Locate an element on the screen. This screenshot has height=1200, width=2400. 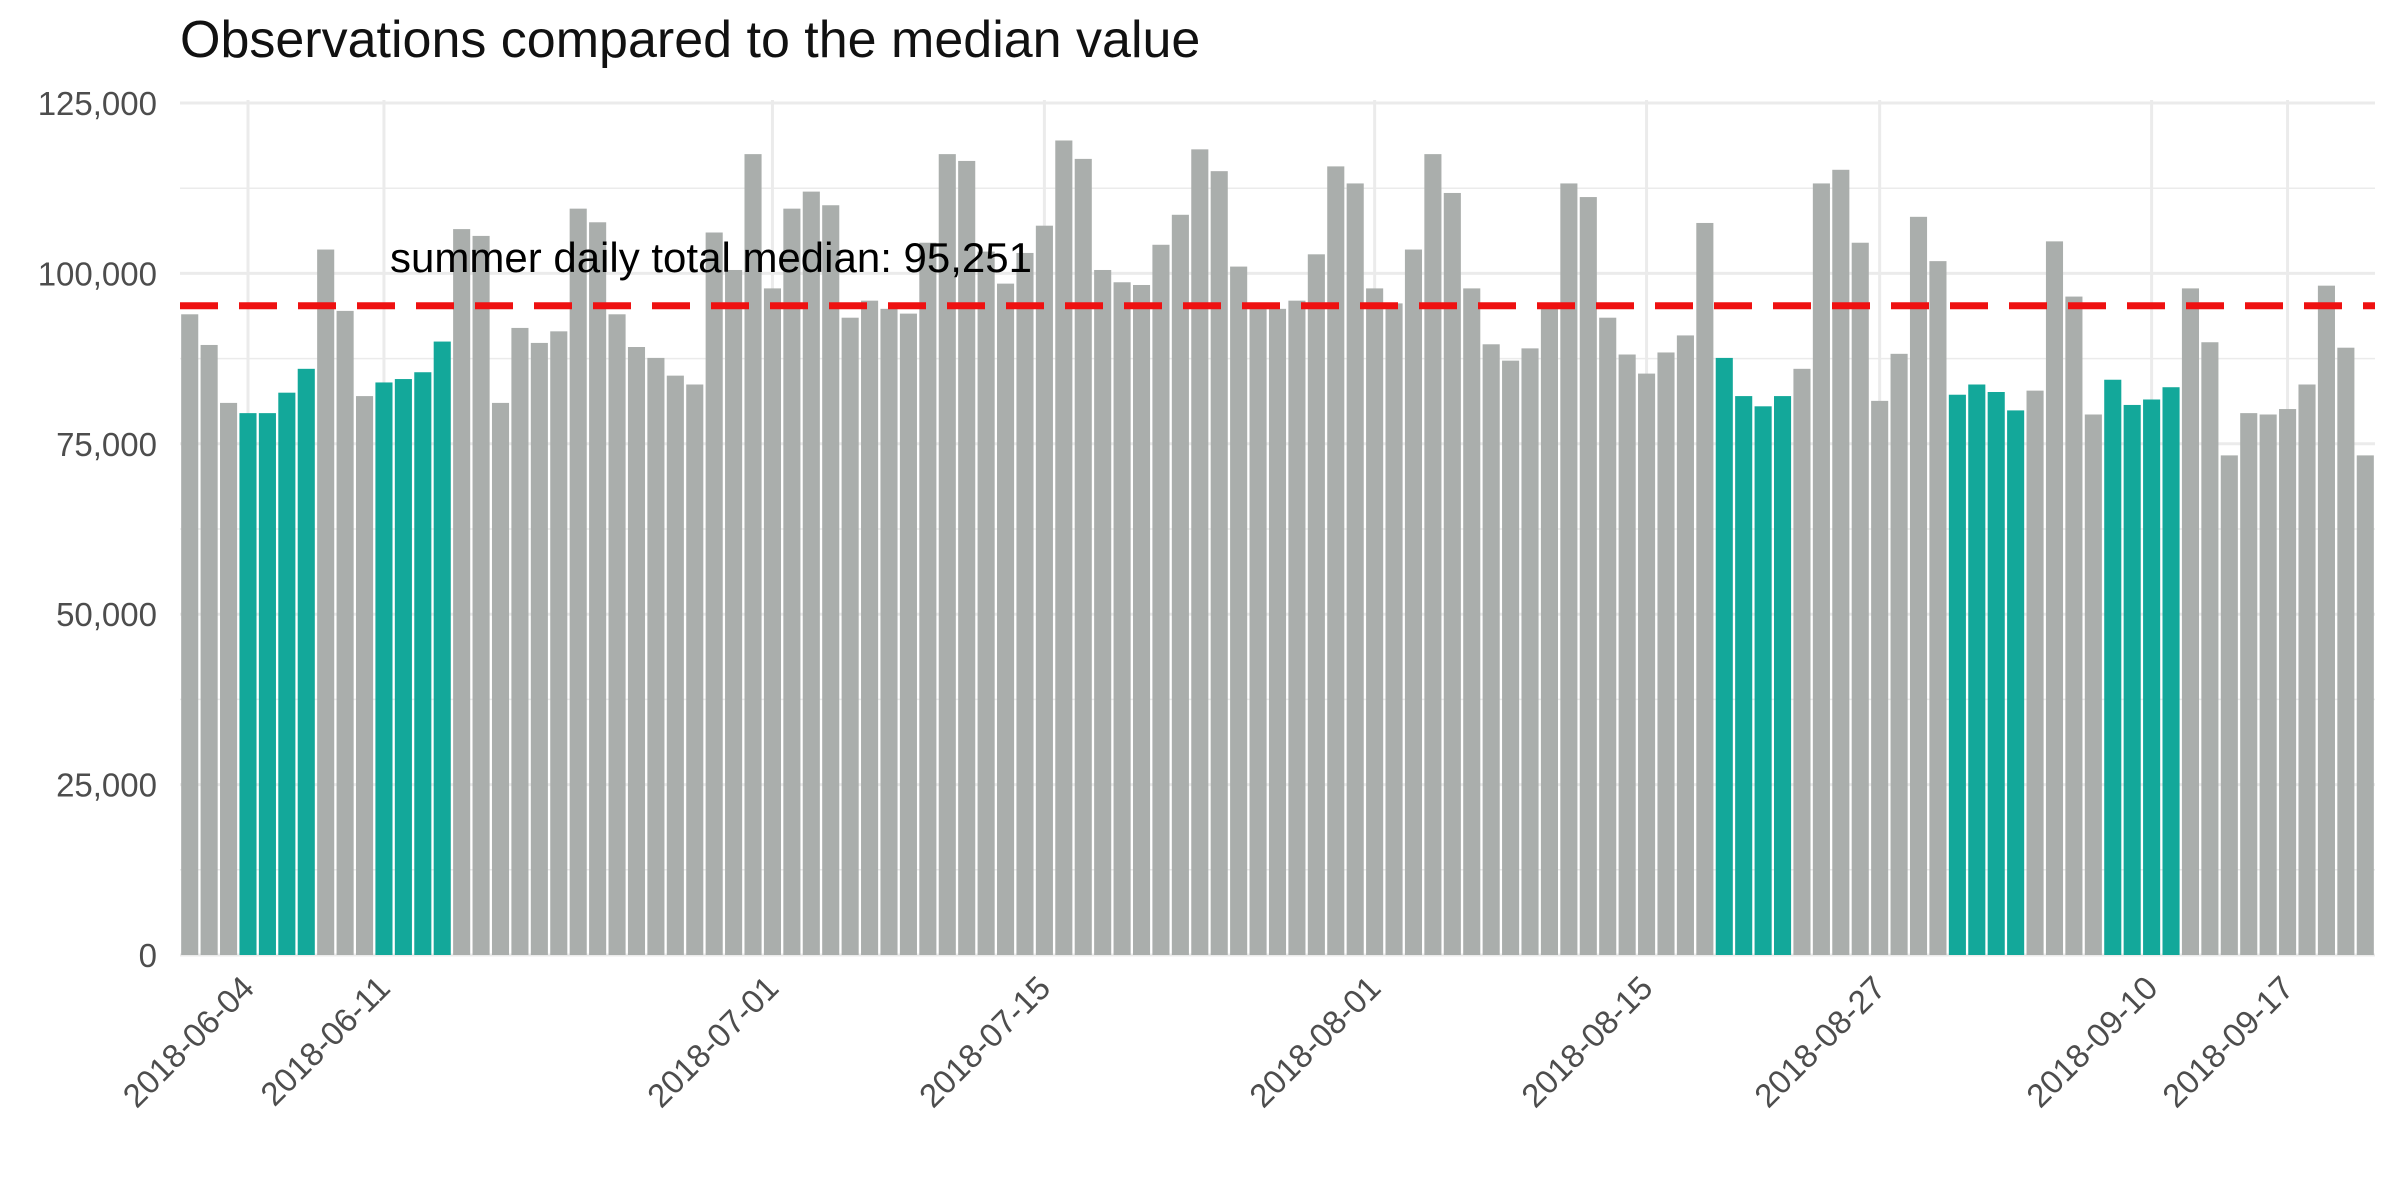
x-tick-label: 2018-07-01 is located at coordinates (713, 1042).